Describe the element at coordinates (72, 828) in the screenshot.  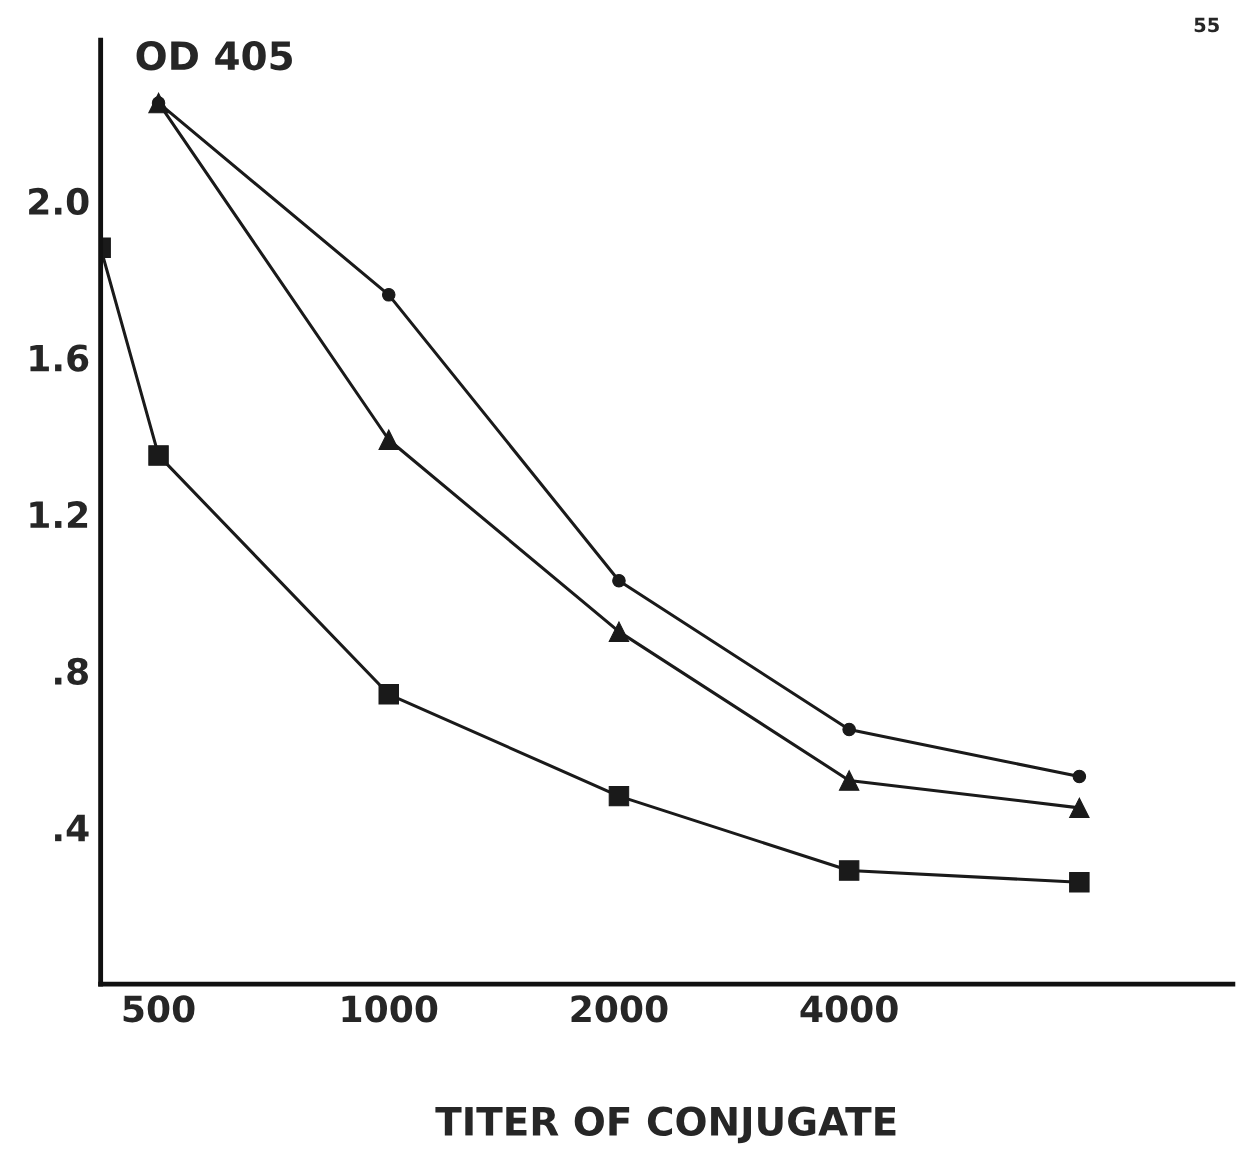
I see `y-tick-label: .4` at that location.